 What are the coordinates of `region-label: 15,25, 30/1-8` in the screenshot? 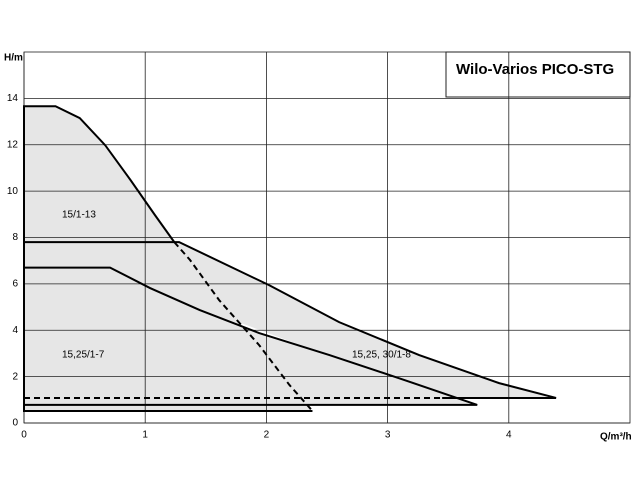 It's located at (381, 355).